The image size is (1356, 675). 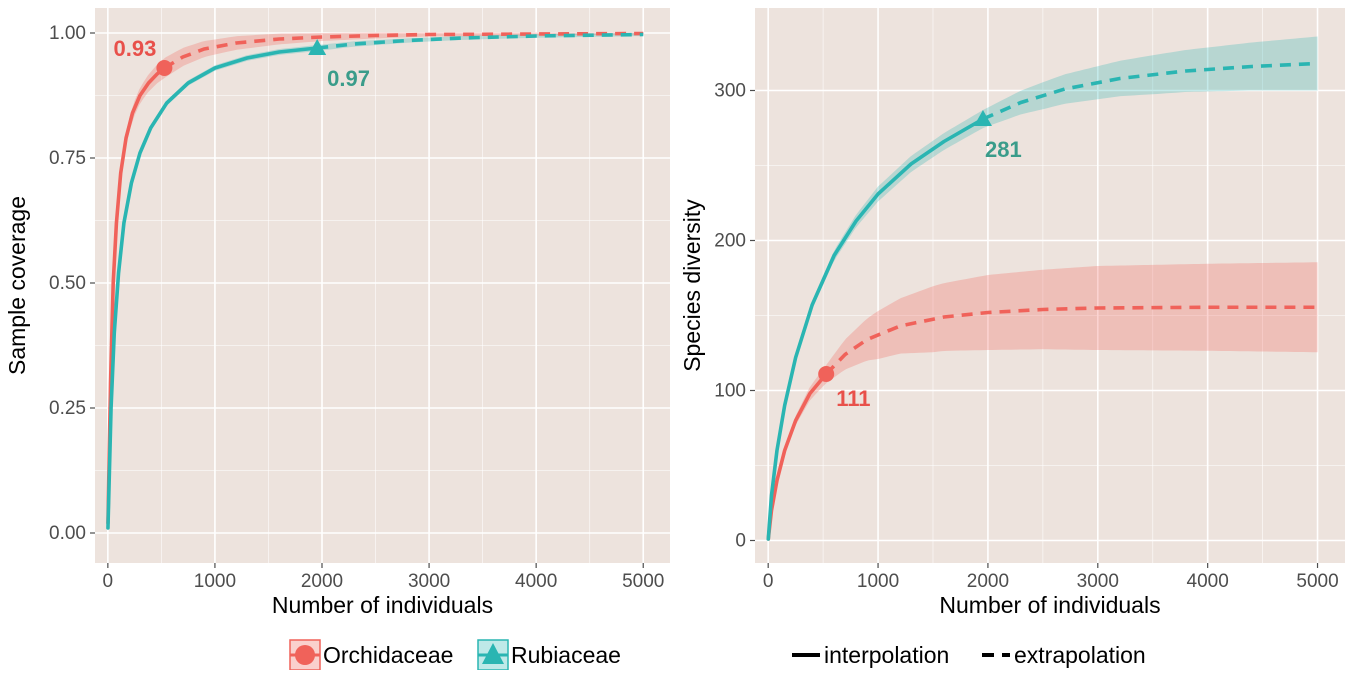 What do you see at coordinates (136, 295) in the screenshot?
I see `interpolation-line-orchidaceae` at bounding box center [136, 295].